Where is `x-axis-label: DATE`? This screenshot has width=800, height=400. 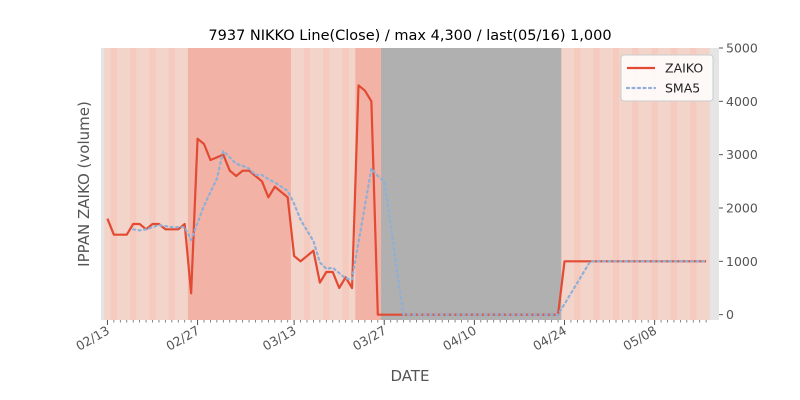
x-axis-label: DATE is located at coordinates (409, 376).